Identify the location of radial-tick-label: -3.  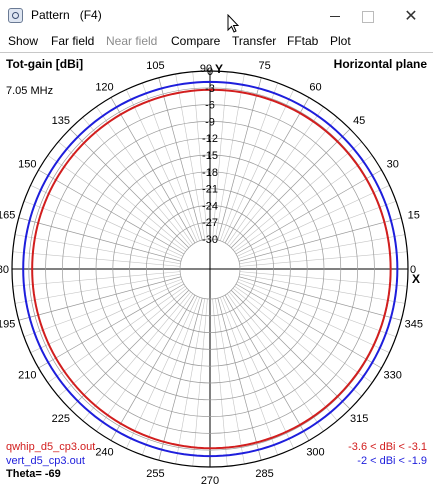
(210, 89).